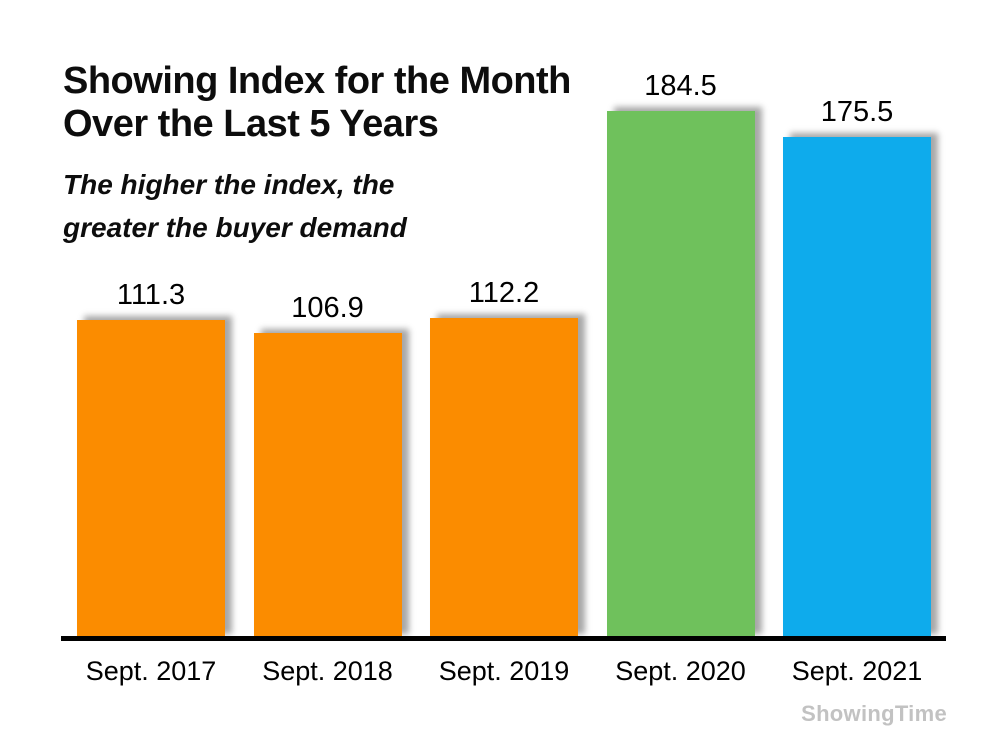 The image size is (1000, 750). I want to click on bar-group-sept-2019: 112.2, so click(504, 457).